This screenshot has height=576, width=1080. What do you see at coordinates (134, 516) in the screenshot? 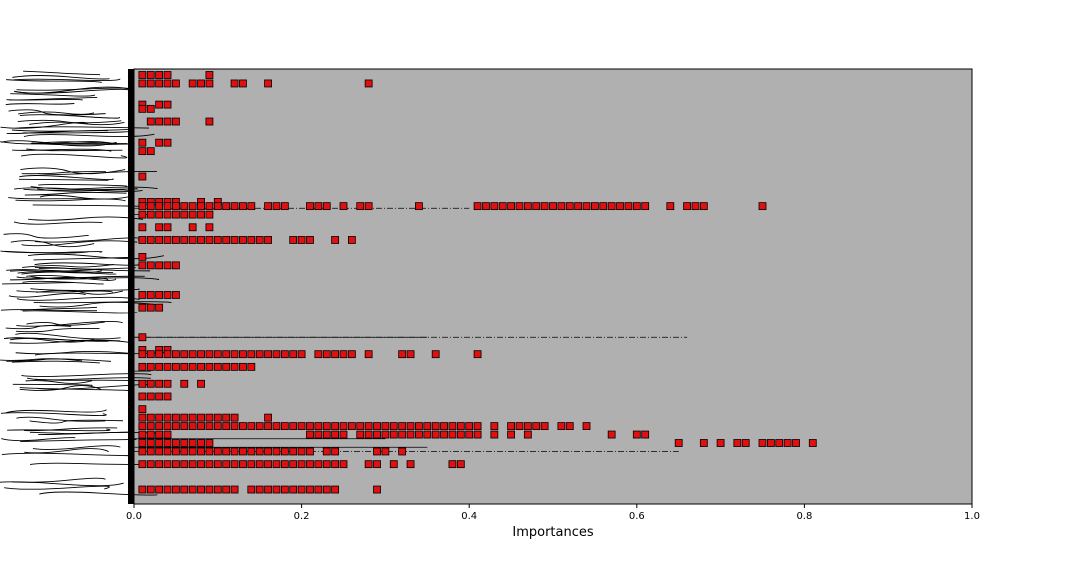
I see `x-tick-label: 0.0` at bounding box center [134, 516].